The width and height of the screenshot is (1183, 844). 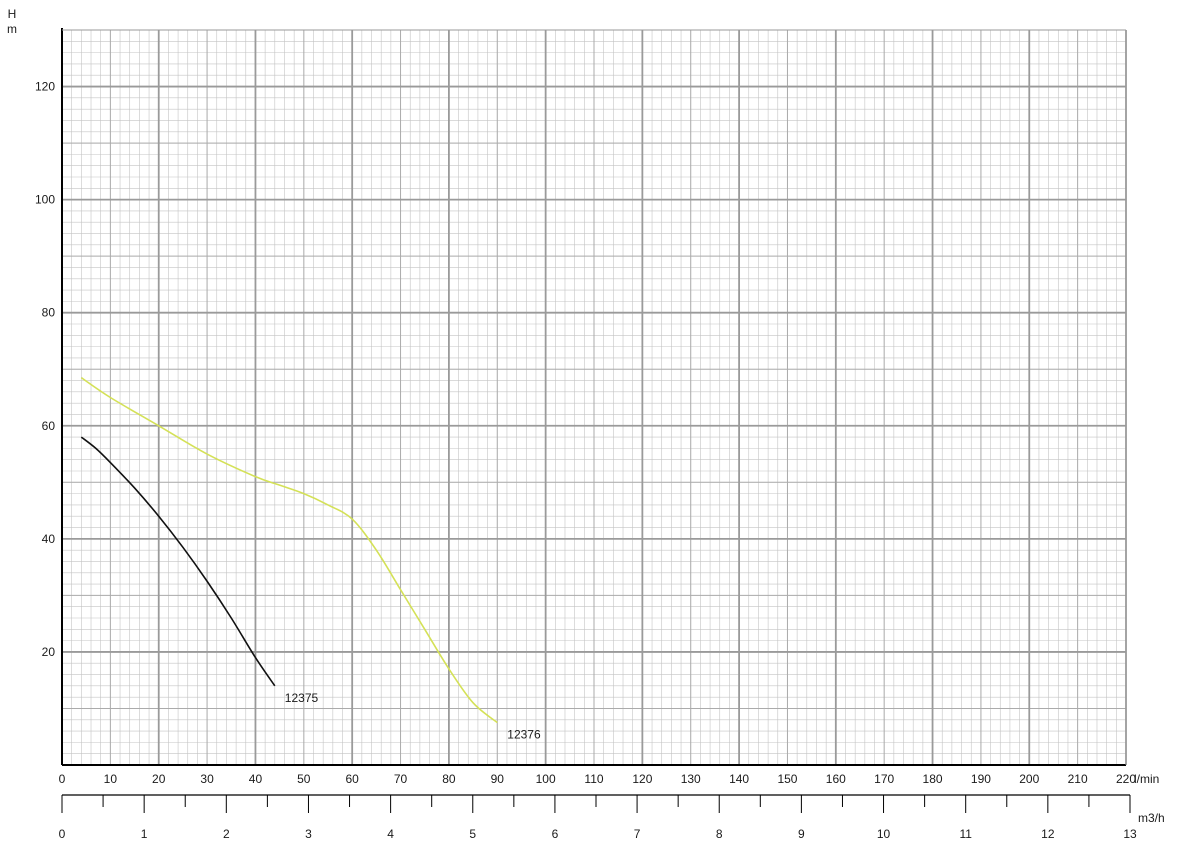 I want to click on x2-tick-label: 13, so click(x=1130, y=834).